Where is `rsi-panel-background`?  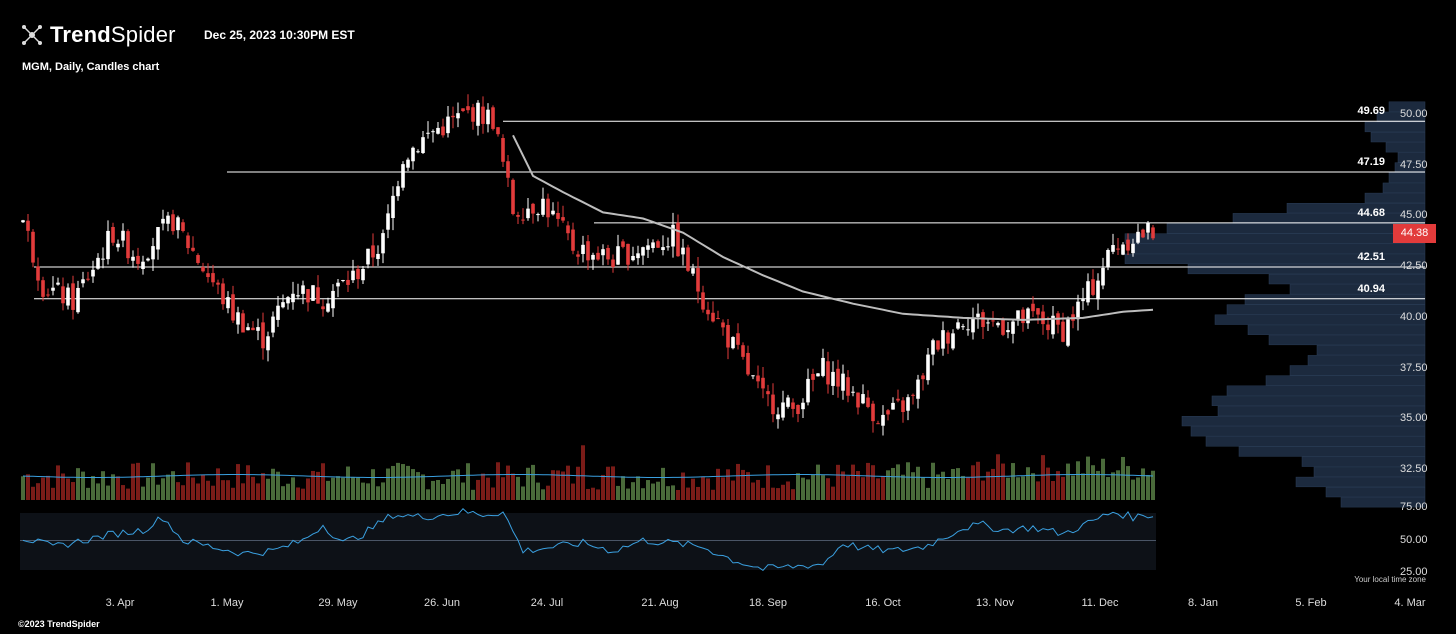 rsi-panel-background is located at coordinates (588, 541).